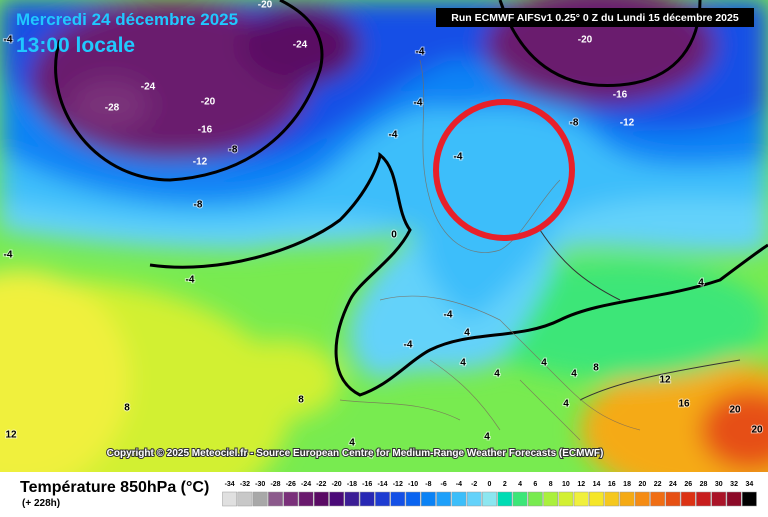 The width and height of the screenshot is (768, 517). Describe the element at coordinates (337, 484) in the screenshot. I see `scale-tick-label: -20` at that location.